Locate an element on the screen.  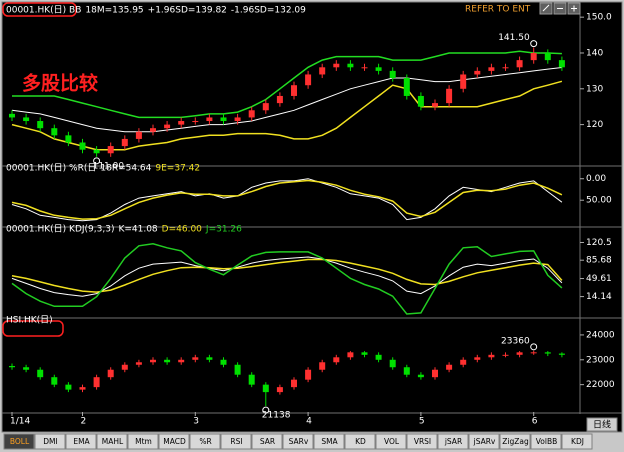
annotation-marker is located at coordinates (97, 161).